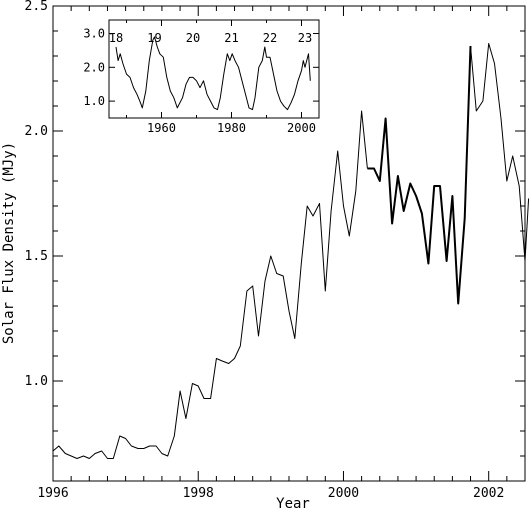  What do you see at coordinates (36, 256) in the screenshot?
I see `y-tick-label: 1.5` at bounding box center [36, 256].